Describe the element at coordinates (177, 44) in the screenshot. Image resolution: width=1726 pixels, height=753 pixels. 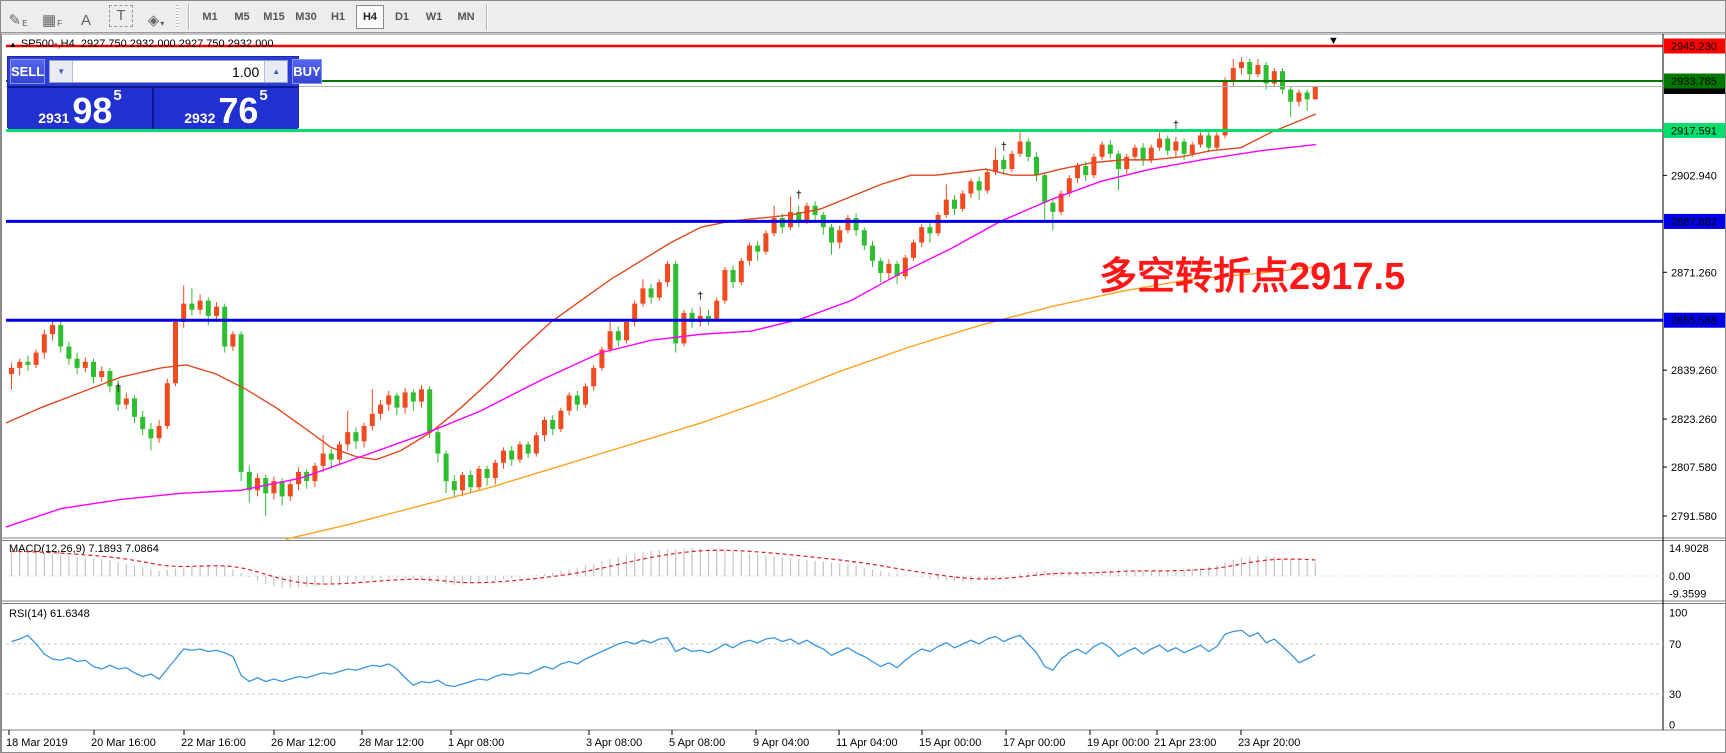
I see `ohlc-values: 2927.750 2932.000 2927.750 2932.000` at that location.